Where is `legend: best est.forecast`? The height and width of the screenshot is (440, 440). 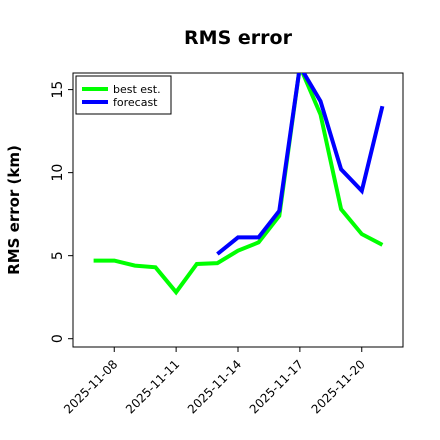
legend: best est.forecast is located at coordinates (123, 95).